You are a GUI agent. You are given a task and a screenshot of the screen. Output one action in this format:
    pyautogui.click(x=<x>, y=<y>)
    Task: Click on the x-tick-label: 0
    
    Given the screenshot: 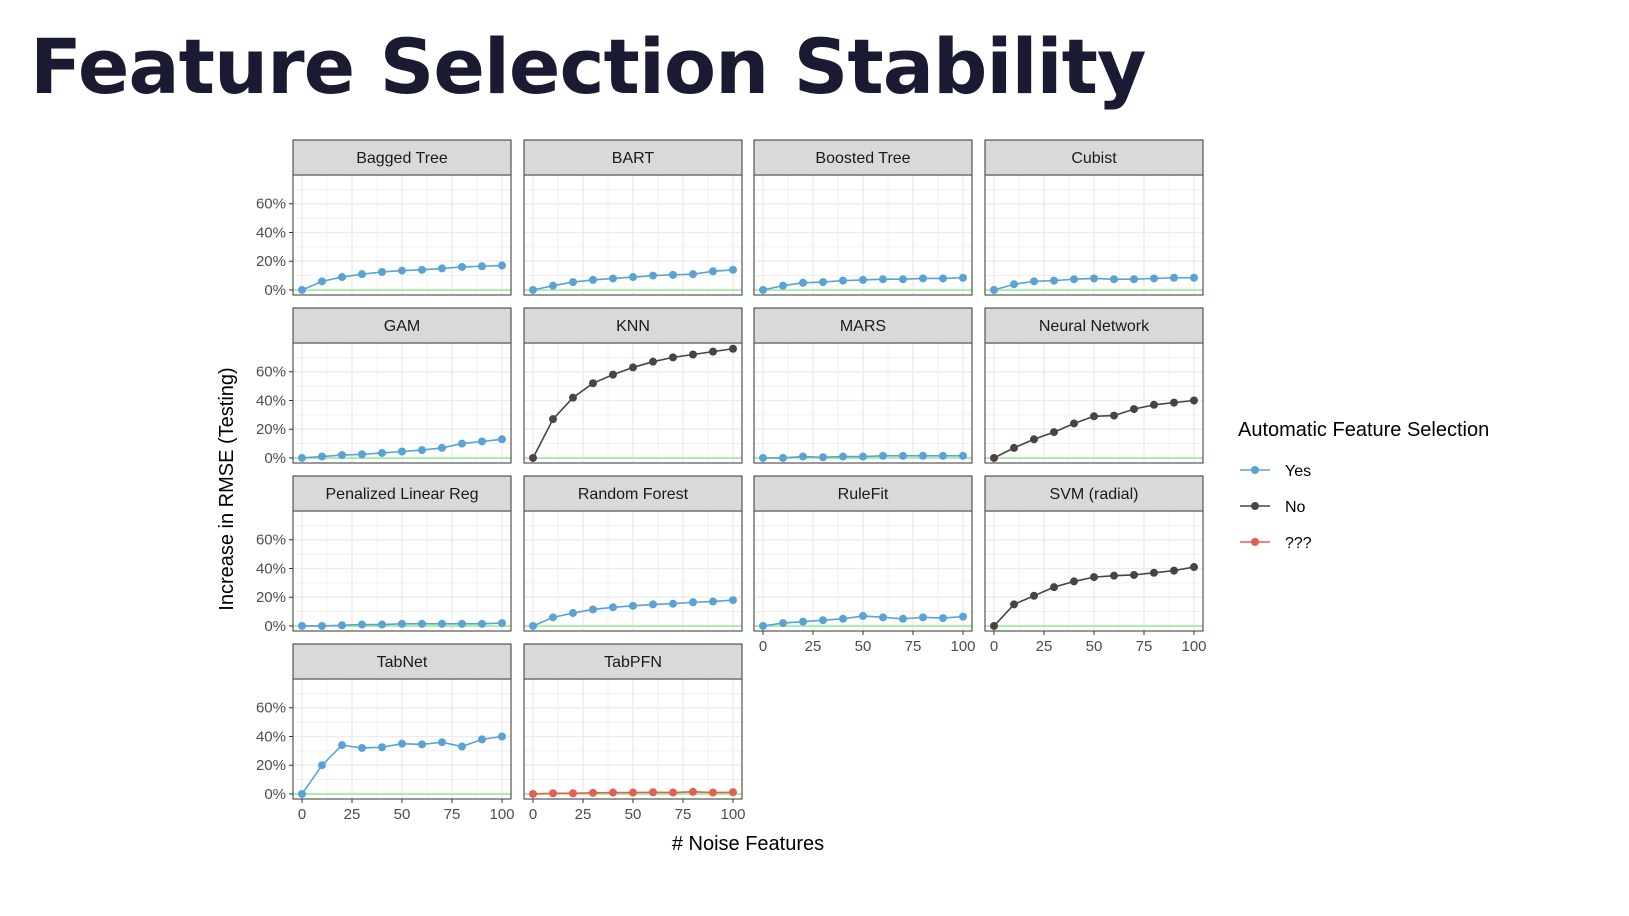 What is the action you would take?
    pyautogui.click(x=994, y=646)
    